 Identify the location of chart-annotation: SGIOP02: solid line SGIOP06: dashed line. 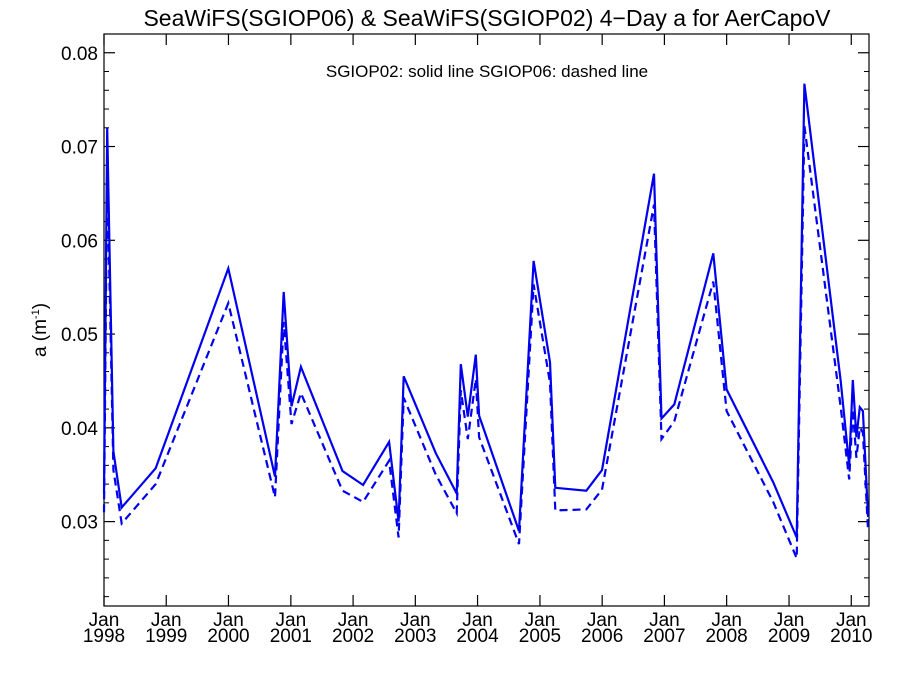
(487, 71).